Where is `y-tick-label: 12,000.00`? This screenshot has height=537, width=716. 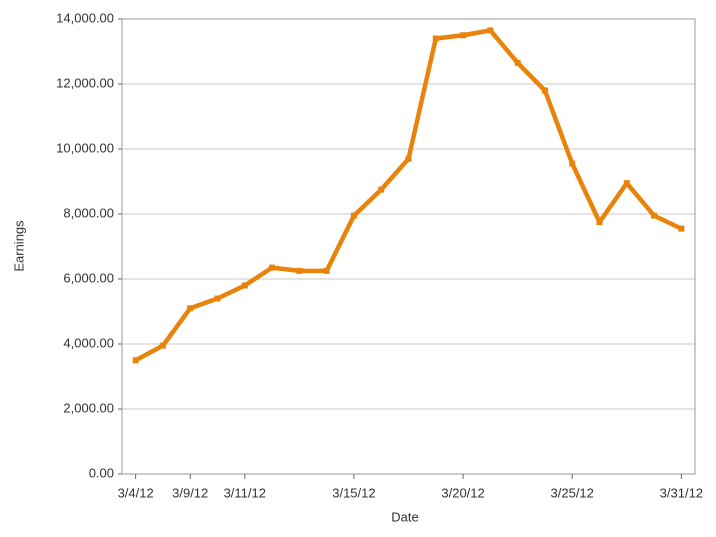
y-tick-label: 12,000.00 is located at coordinates (85, 82).